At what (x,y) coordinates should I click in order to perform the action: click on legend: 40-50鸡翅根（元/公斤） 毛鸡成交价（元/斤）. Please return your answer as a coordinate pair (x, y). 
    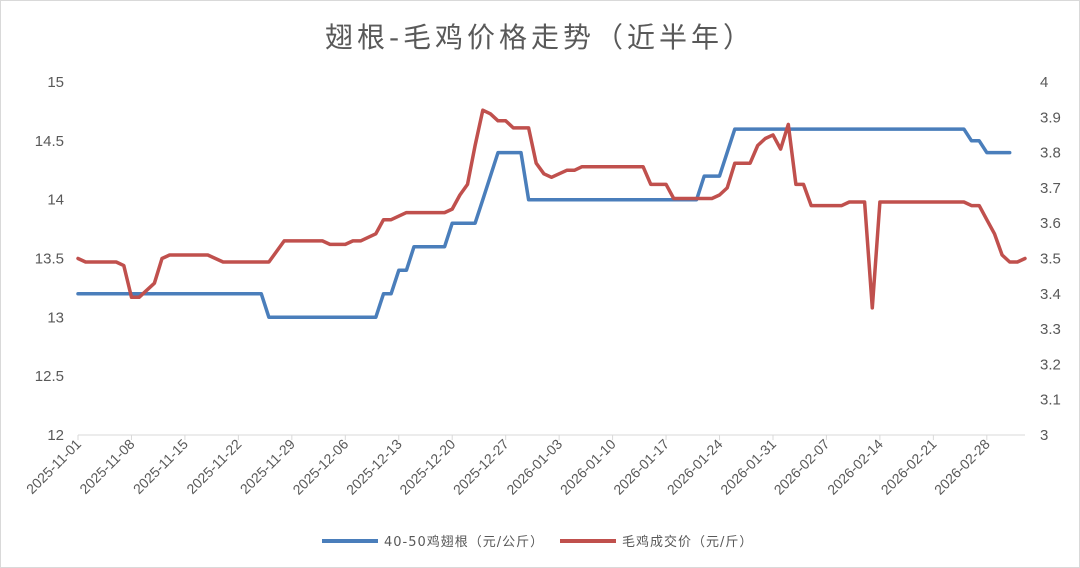
    Looking at the image, I should click on (537, 542).